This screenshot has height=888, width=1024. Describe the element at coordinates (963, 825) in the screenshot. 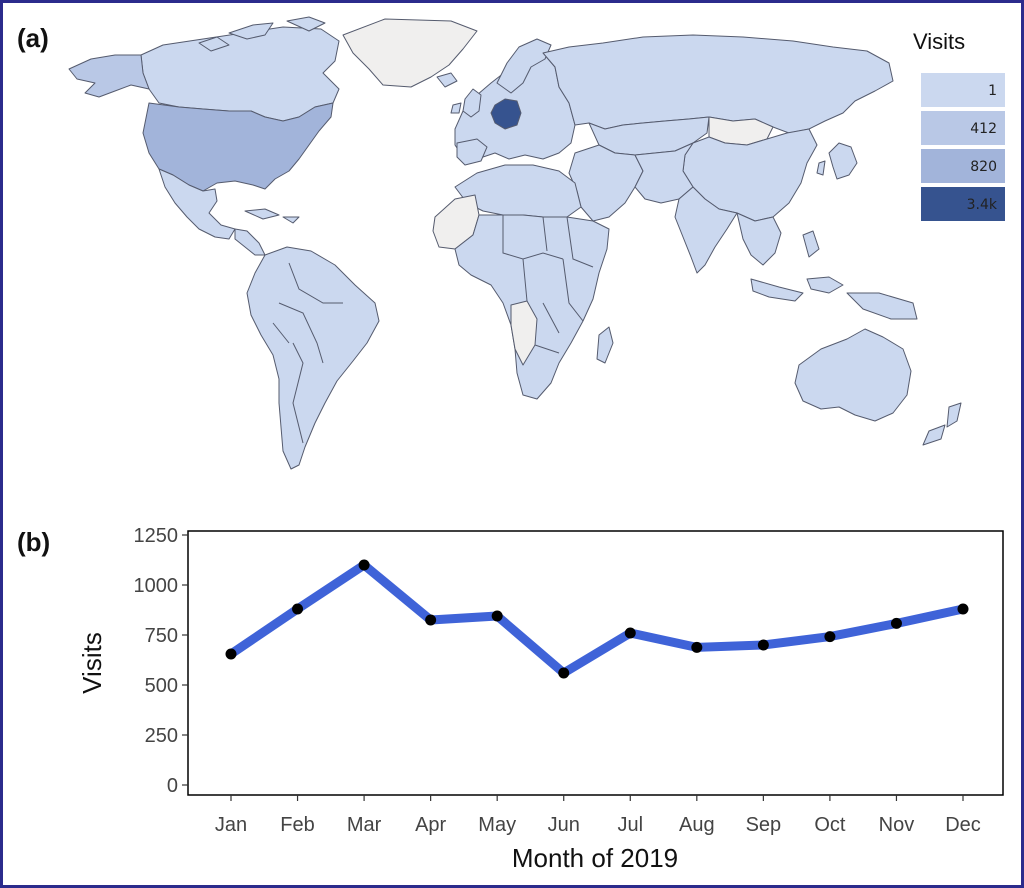

I see `x-tick-label-Dec: Dec` at that location.